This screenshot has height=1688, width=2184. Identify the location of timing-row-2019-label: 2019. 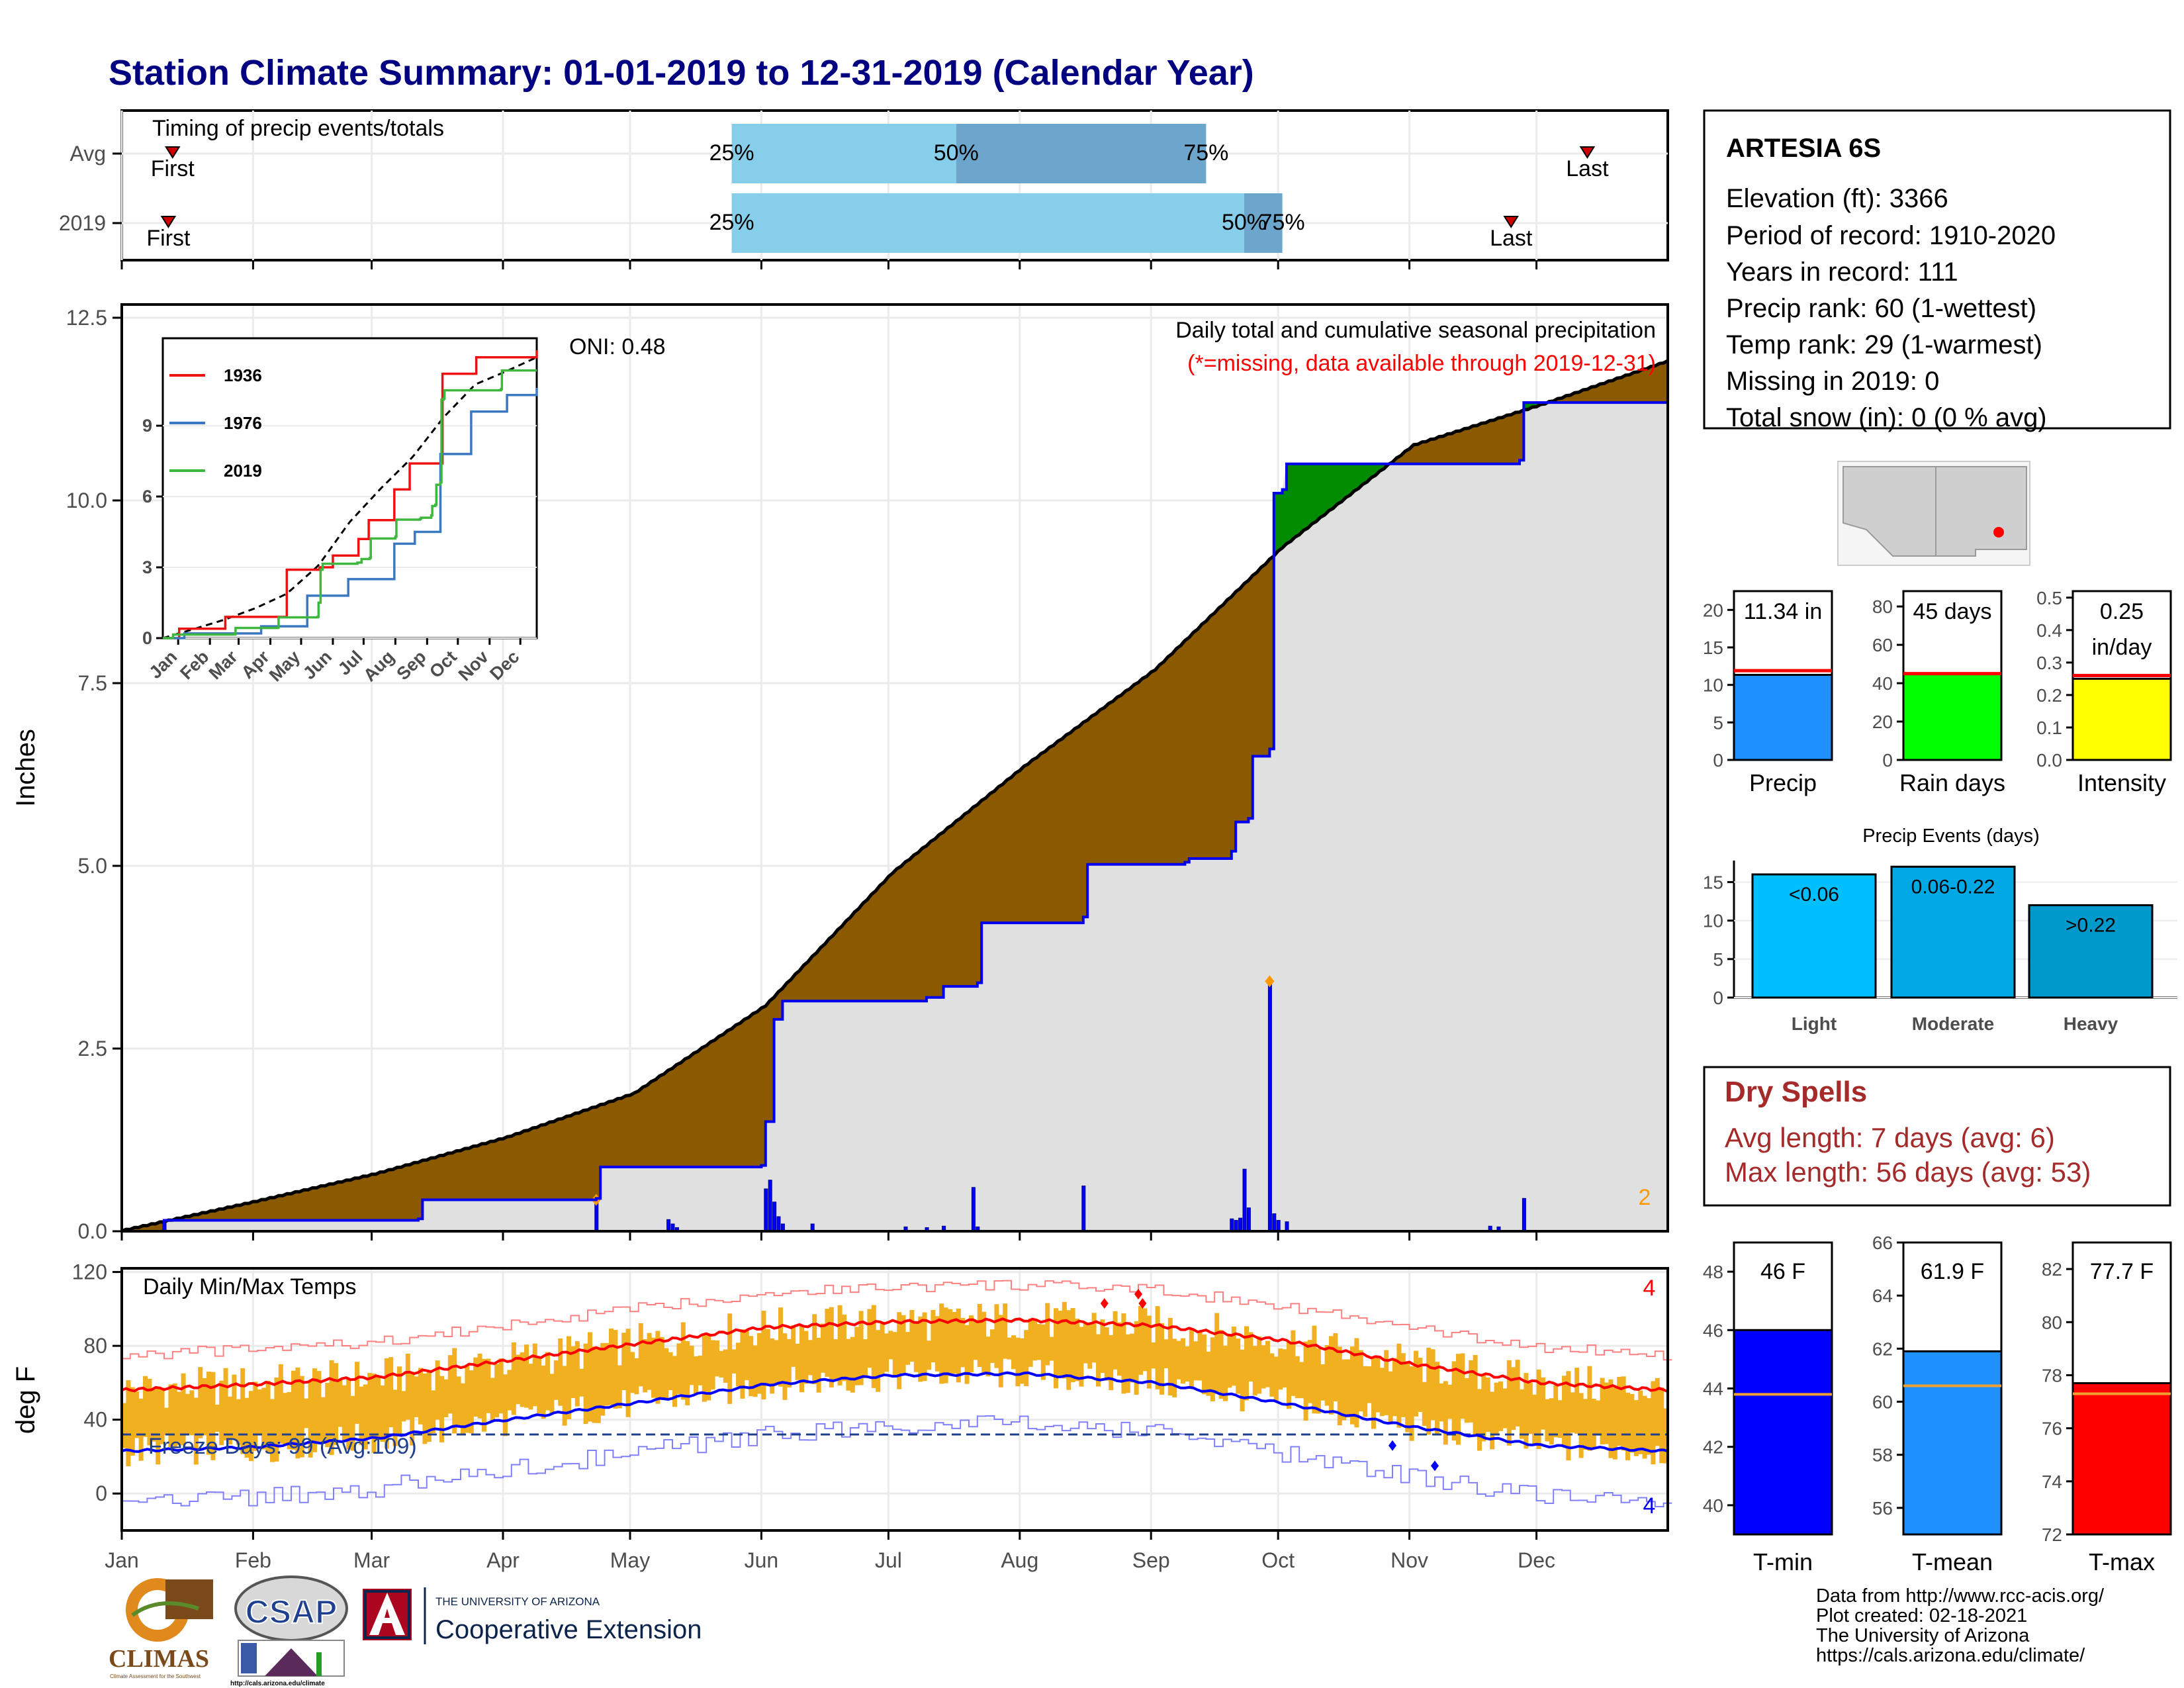
(82, 223).